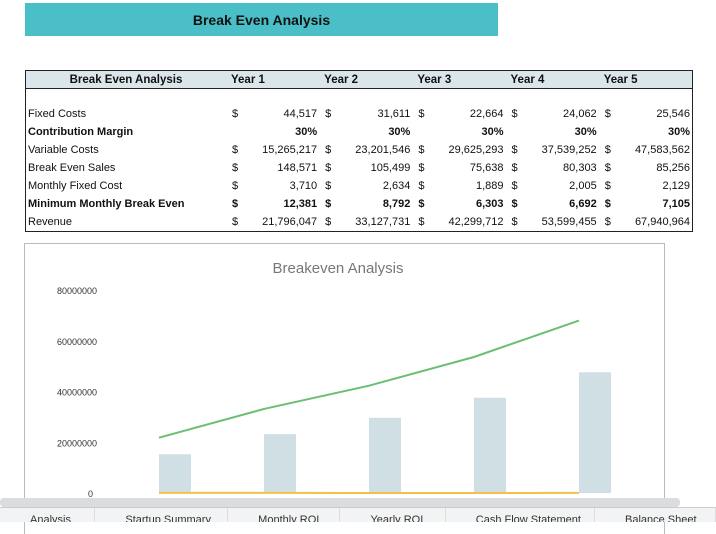  I want to click on header-label: Break Even Analysis, so click(126, 80).